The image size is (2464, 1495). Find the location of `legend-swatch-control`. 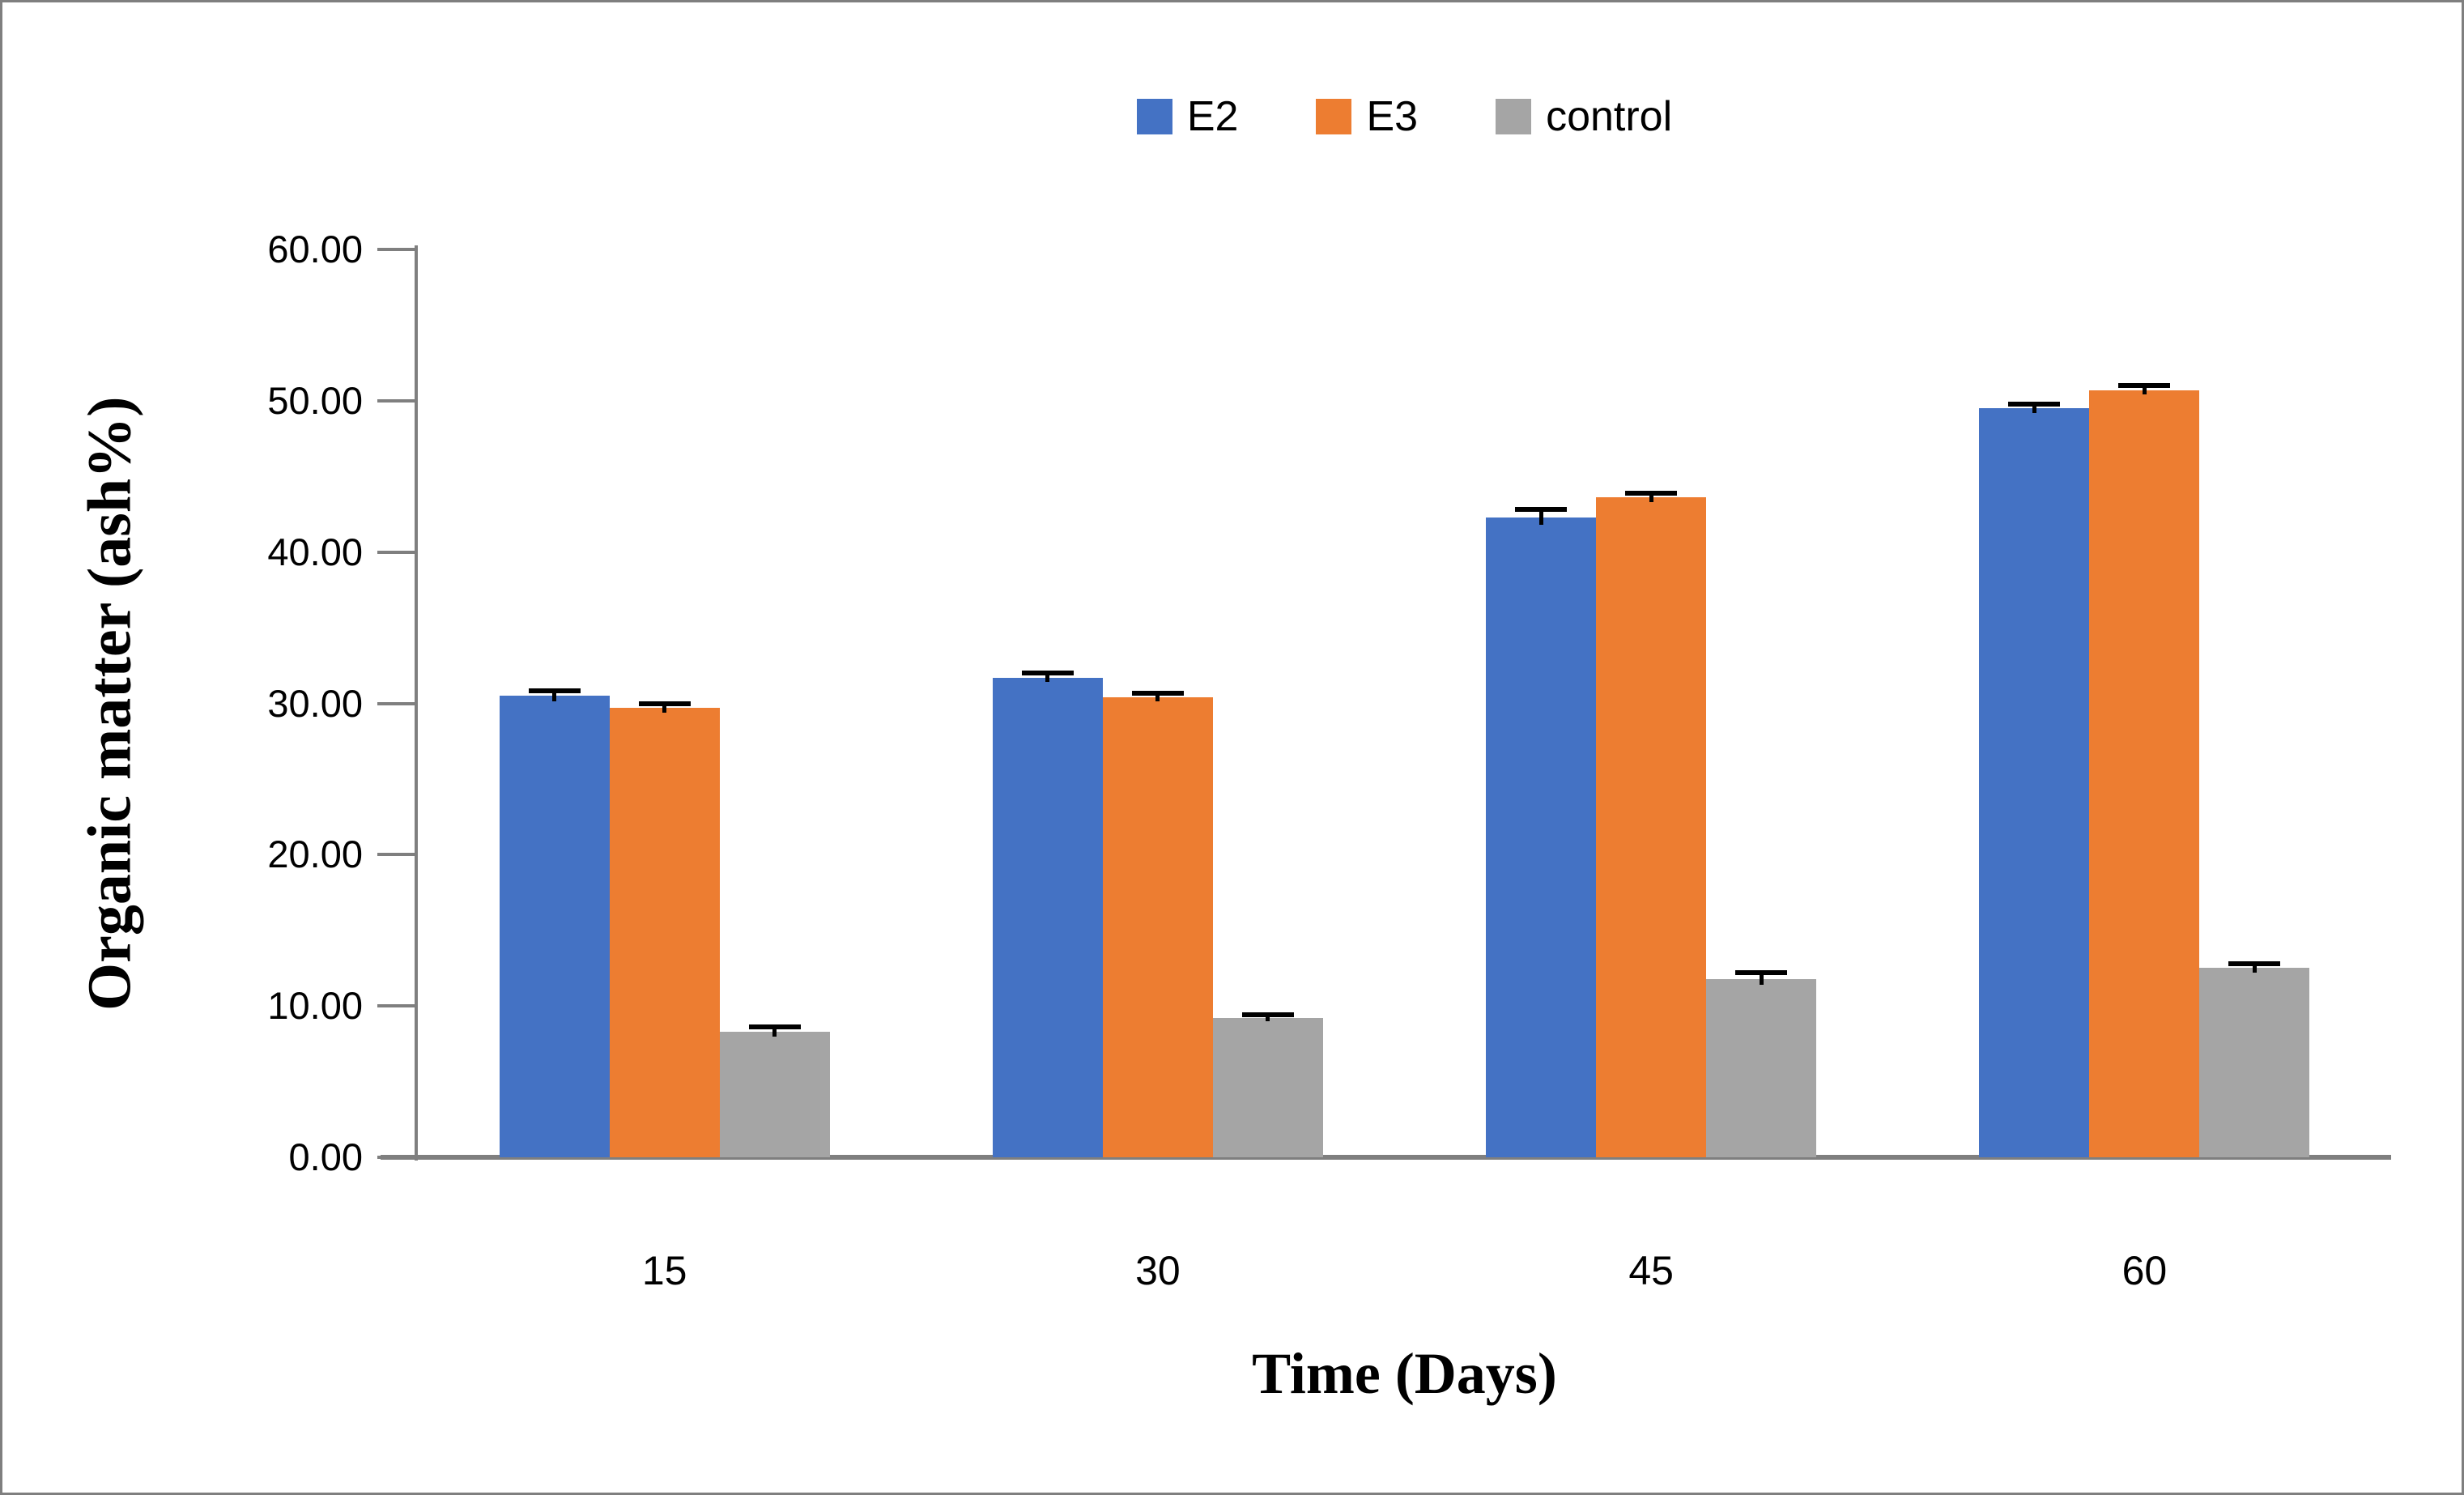

legend-swatch-control is located at coordinates (1514, 117).